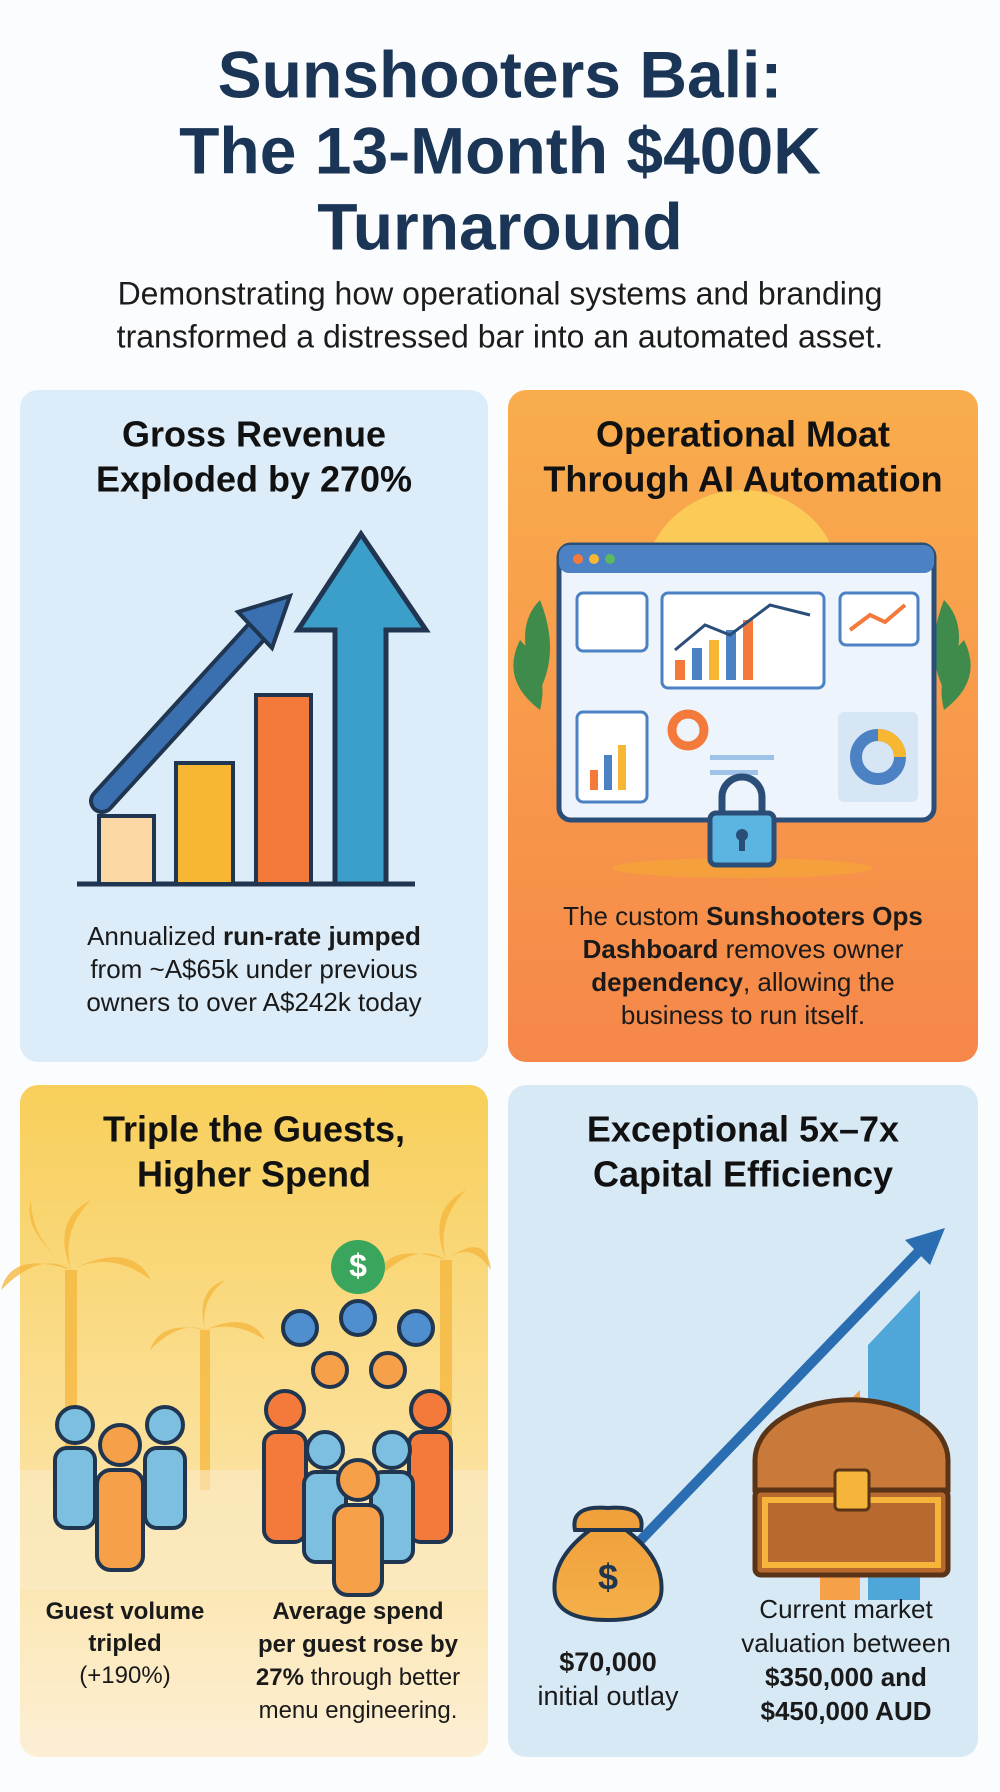 This screenshot has height=1792, width=1000. I want to click on card-title: Higher Spend, so click(254, 1174).